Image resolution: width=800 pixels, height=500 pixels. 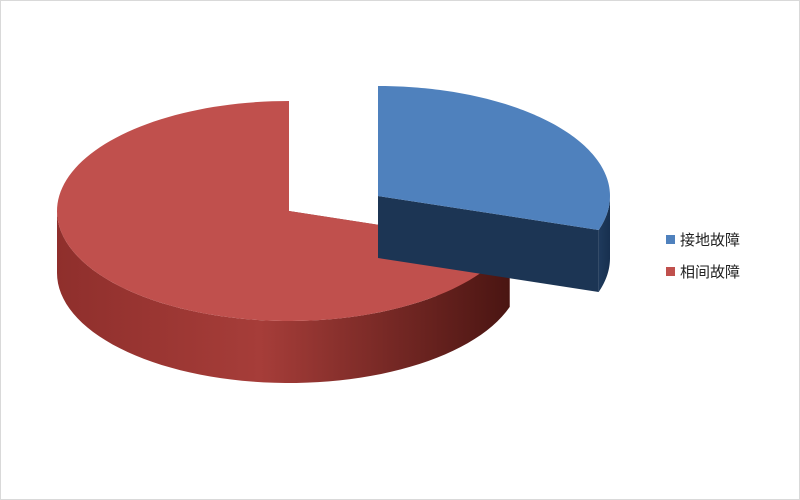 What do you see at coordinates (488, 244) in the screenshot?
I see `slice-cut-face` at bounding box center [488, 244].